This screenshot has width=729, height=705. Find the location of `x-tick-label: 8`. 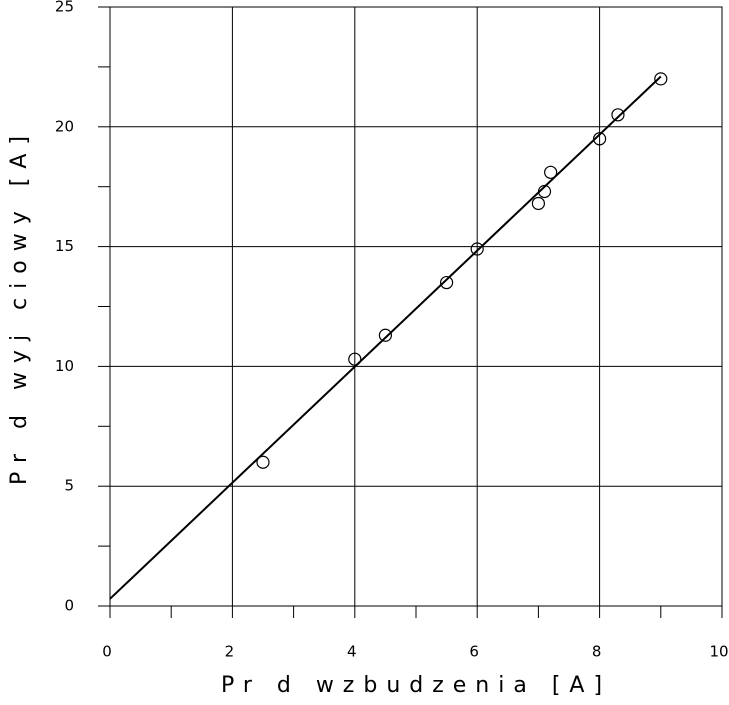

x-tick-label: 8 is located at coordinates (597, 652).